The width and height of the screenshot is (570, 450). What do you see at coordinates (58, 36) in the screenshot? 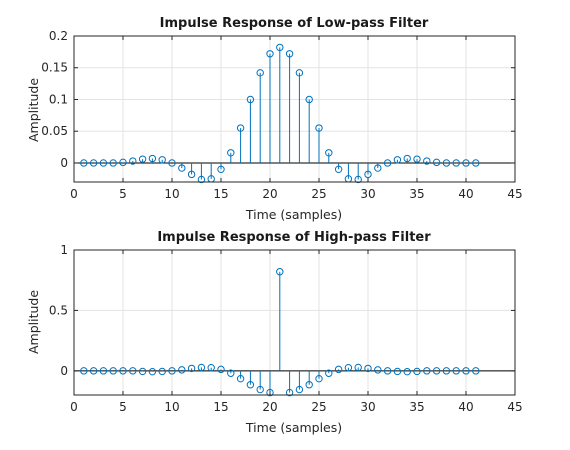
I see `lowpass-ytick-label: 0.2` at bounding box center [58, 36].